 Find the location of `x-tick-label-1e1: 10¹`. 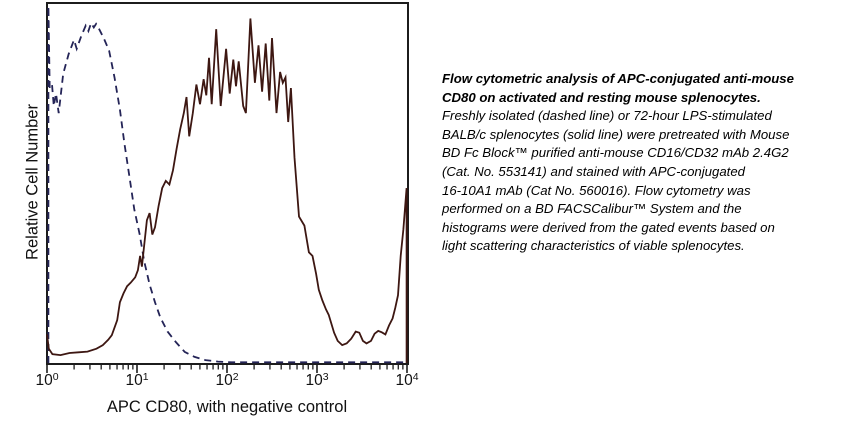

x-tick-label-1e1: 10¹ is located at coordinates (137, 380).